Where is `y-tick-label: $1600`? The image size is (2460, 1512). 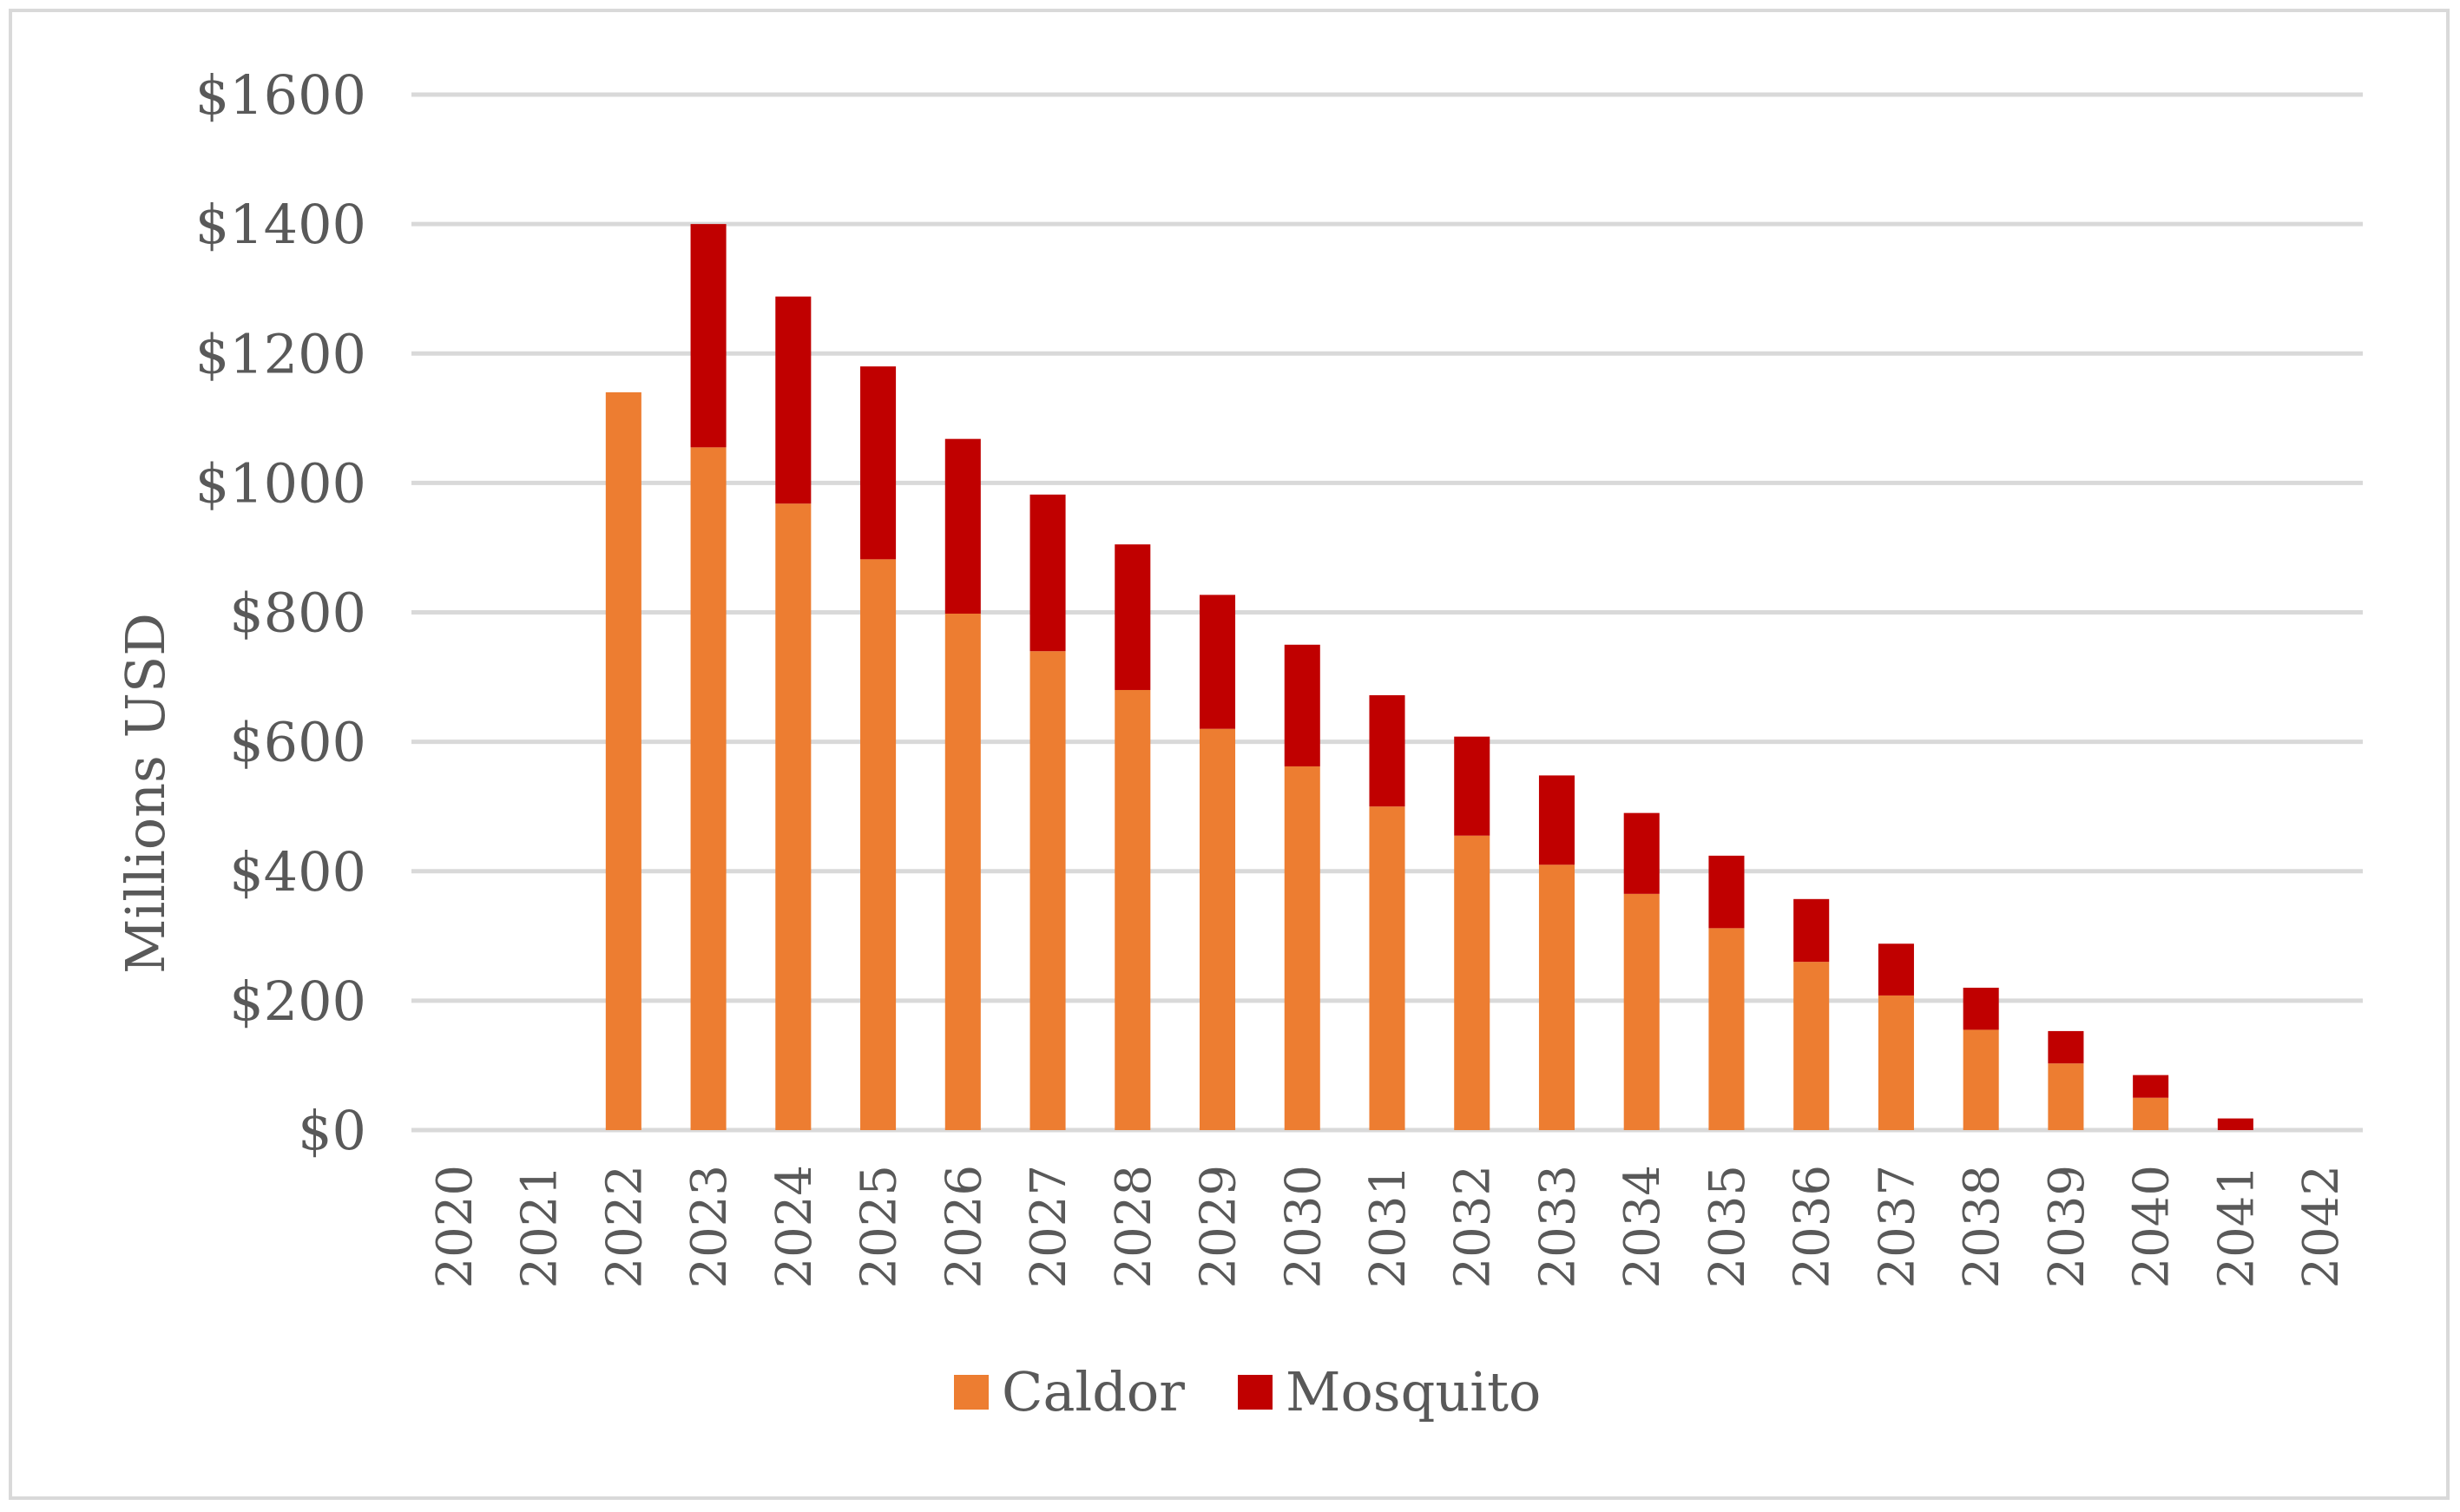 y-tick-label: $1600 is located at coordinates (281, 95).